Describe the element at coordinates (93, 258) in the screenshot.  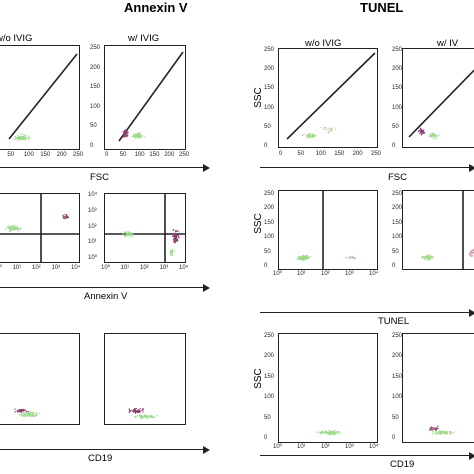
I see `tick-y-annexin-r2-b-4: 10⁰` at that location.